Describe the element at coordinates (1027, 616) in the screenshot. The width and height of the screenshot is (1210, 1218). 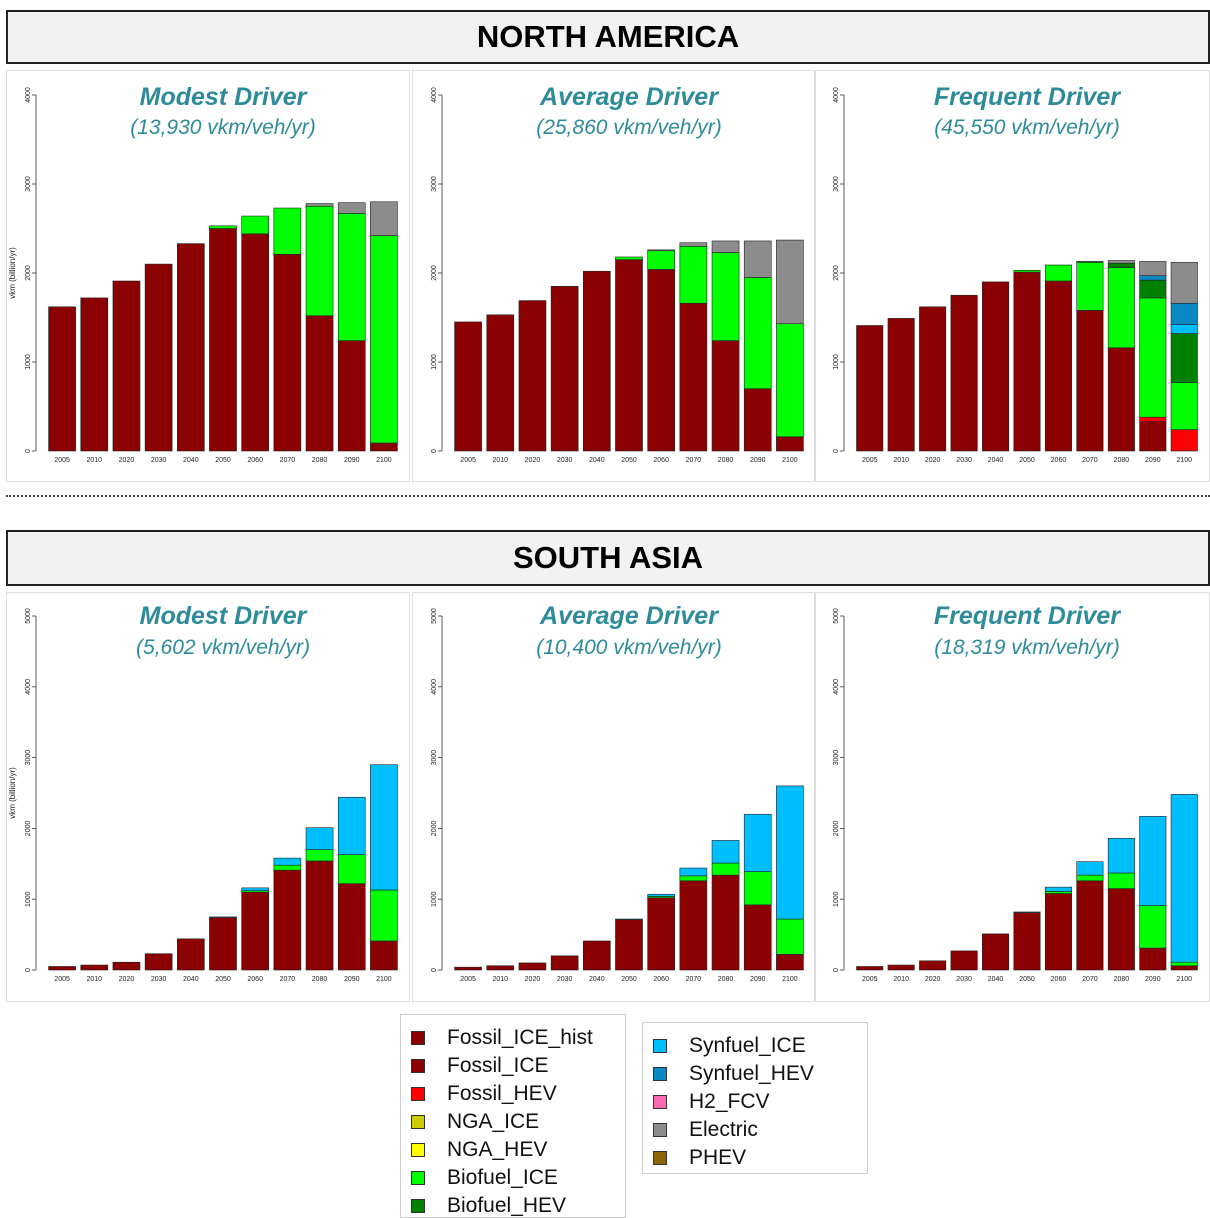
I see `chart-title: Frequent Driver` at that location.